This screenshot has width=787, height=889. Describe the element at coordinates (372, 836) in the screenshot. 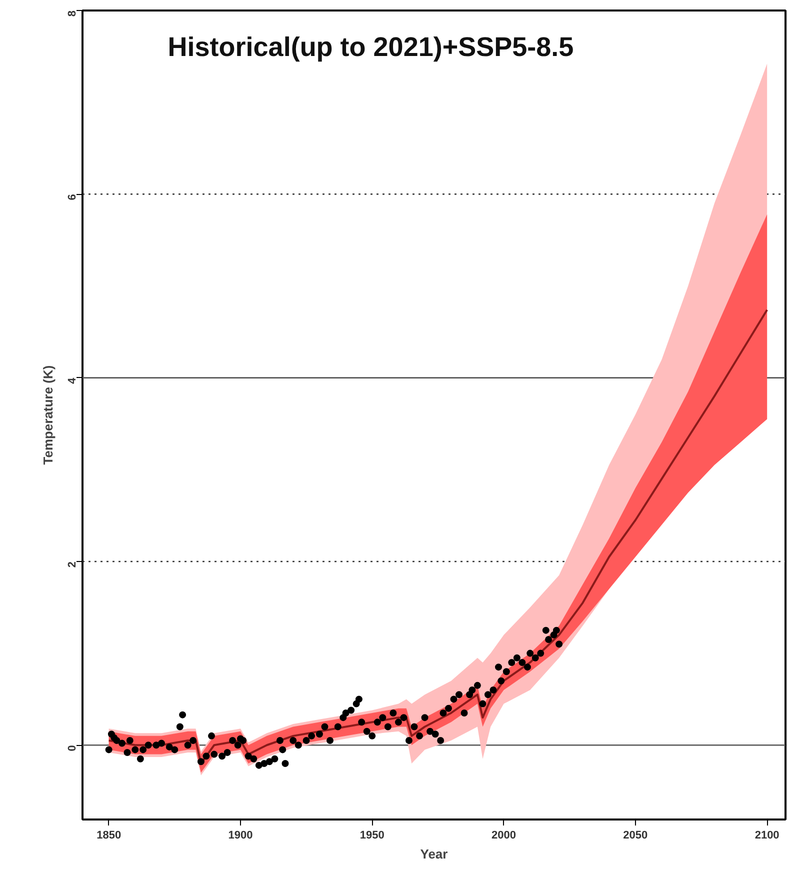

I see `x-tick-label: 1950` at that location.